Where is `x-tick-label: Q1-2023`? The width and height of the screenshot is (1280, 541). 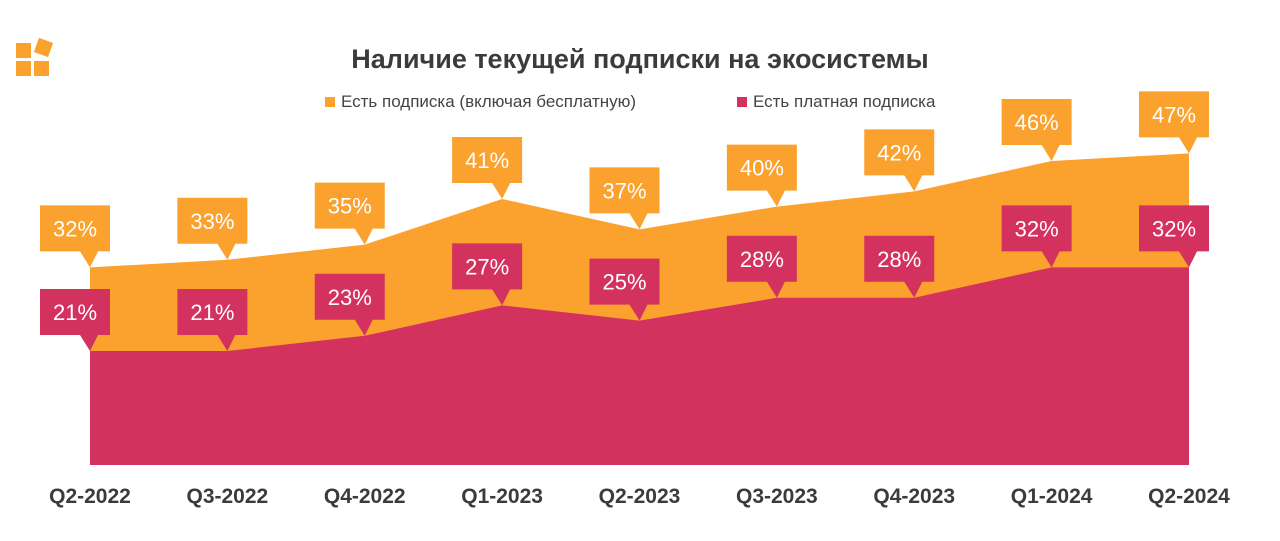
x-tick-label: Q1-2023 is located at coordinates (502, 496).